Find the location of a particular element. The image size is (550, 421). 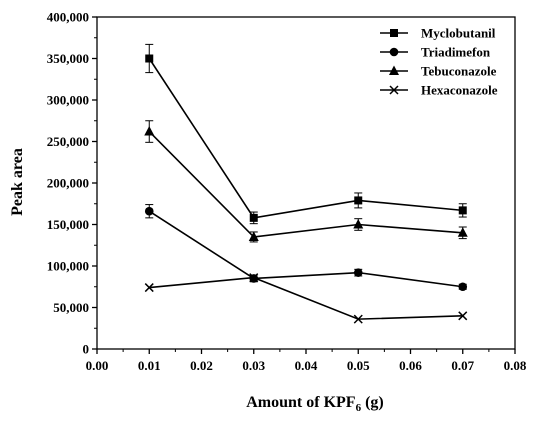

y-tick-label: 0 is located at coordinates (86, 349).